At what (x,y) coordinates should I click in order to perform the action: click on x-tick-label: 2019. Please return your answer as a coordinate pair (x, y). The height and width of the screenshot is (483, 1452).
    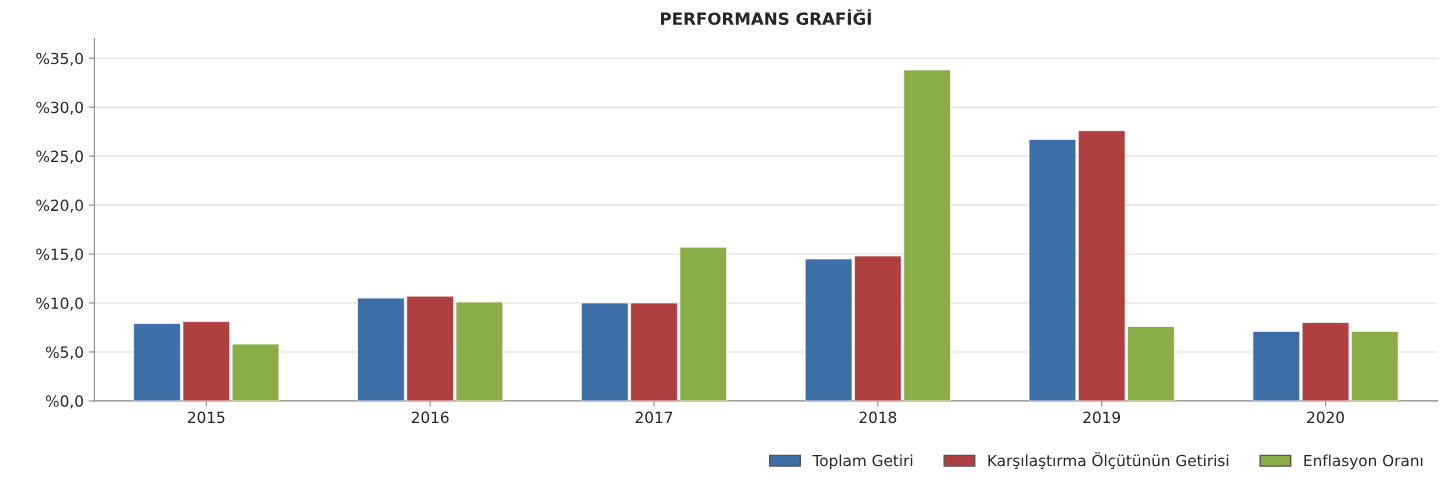
    Looking at the image, I should click on (1102, 417).